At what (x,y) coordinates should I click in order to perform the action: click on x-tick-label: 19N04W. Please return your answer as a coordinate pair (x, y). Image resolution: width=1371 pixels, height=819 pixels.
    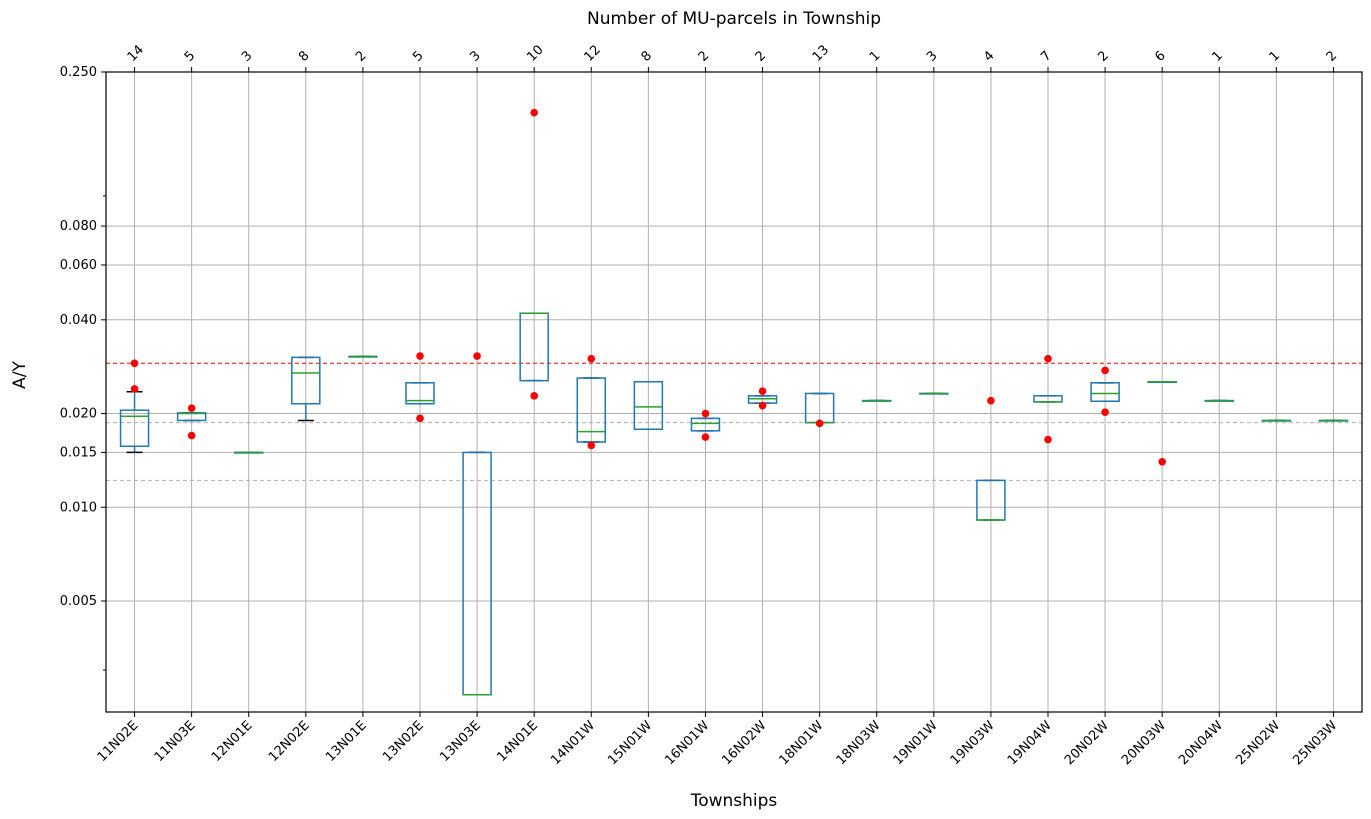
    Looking at the image, I should click on (1030, 743).